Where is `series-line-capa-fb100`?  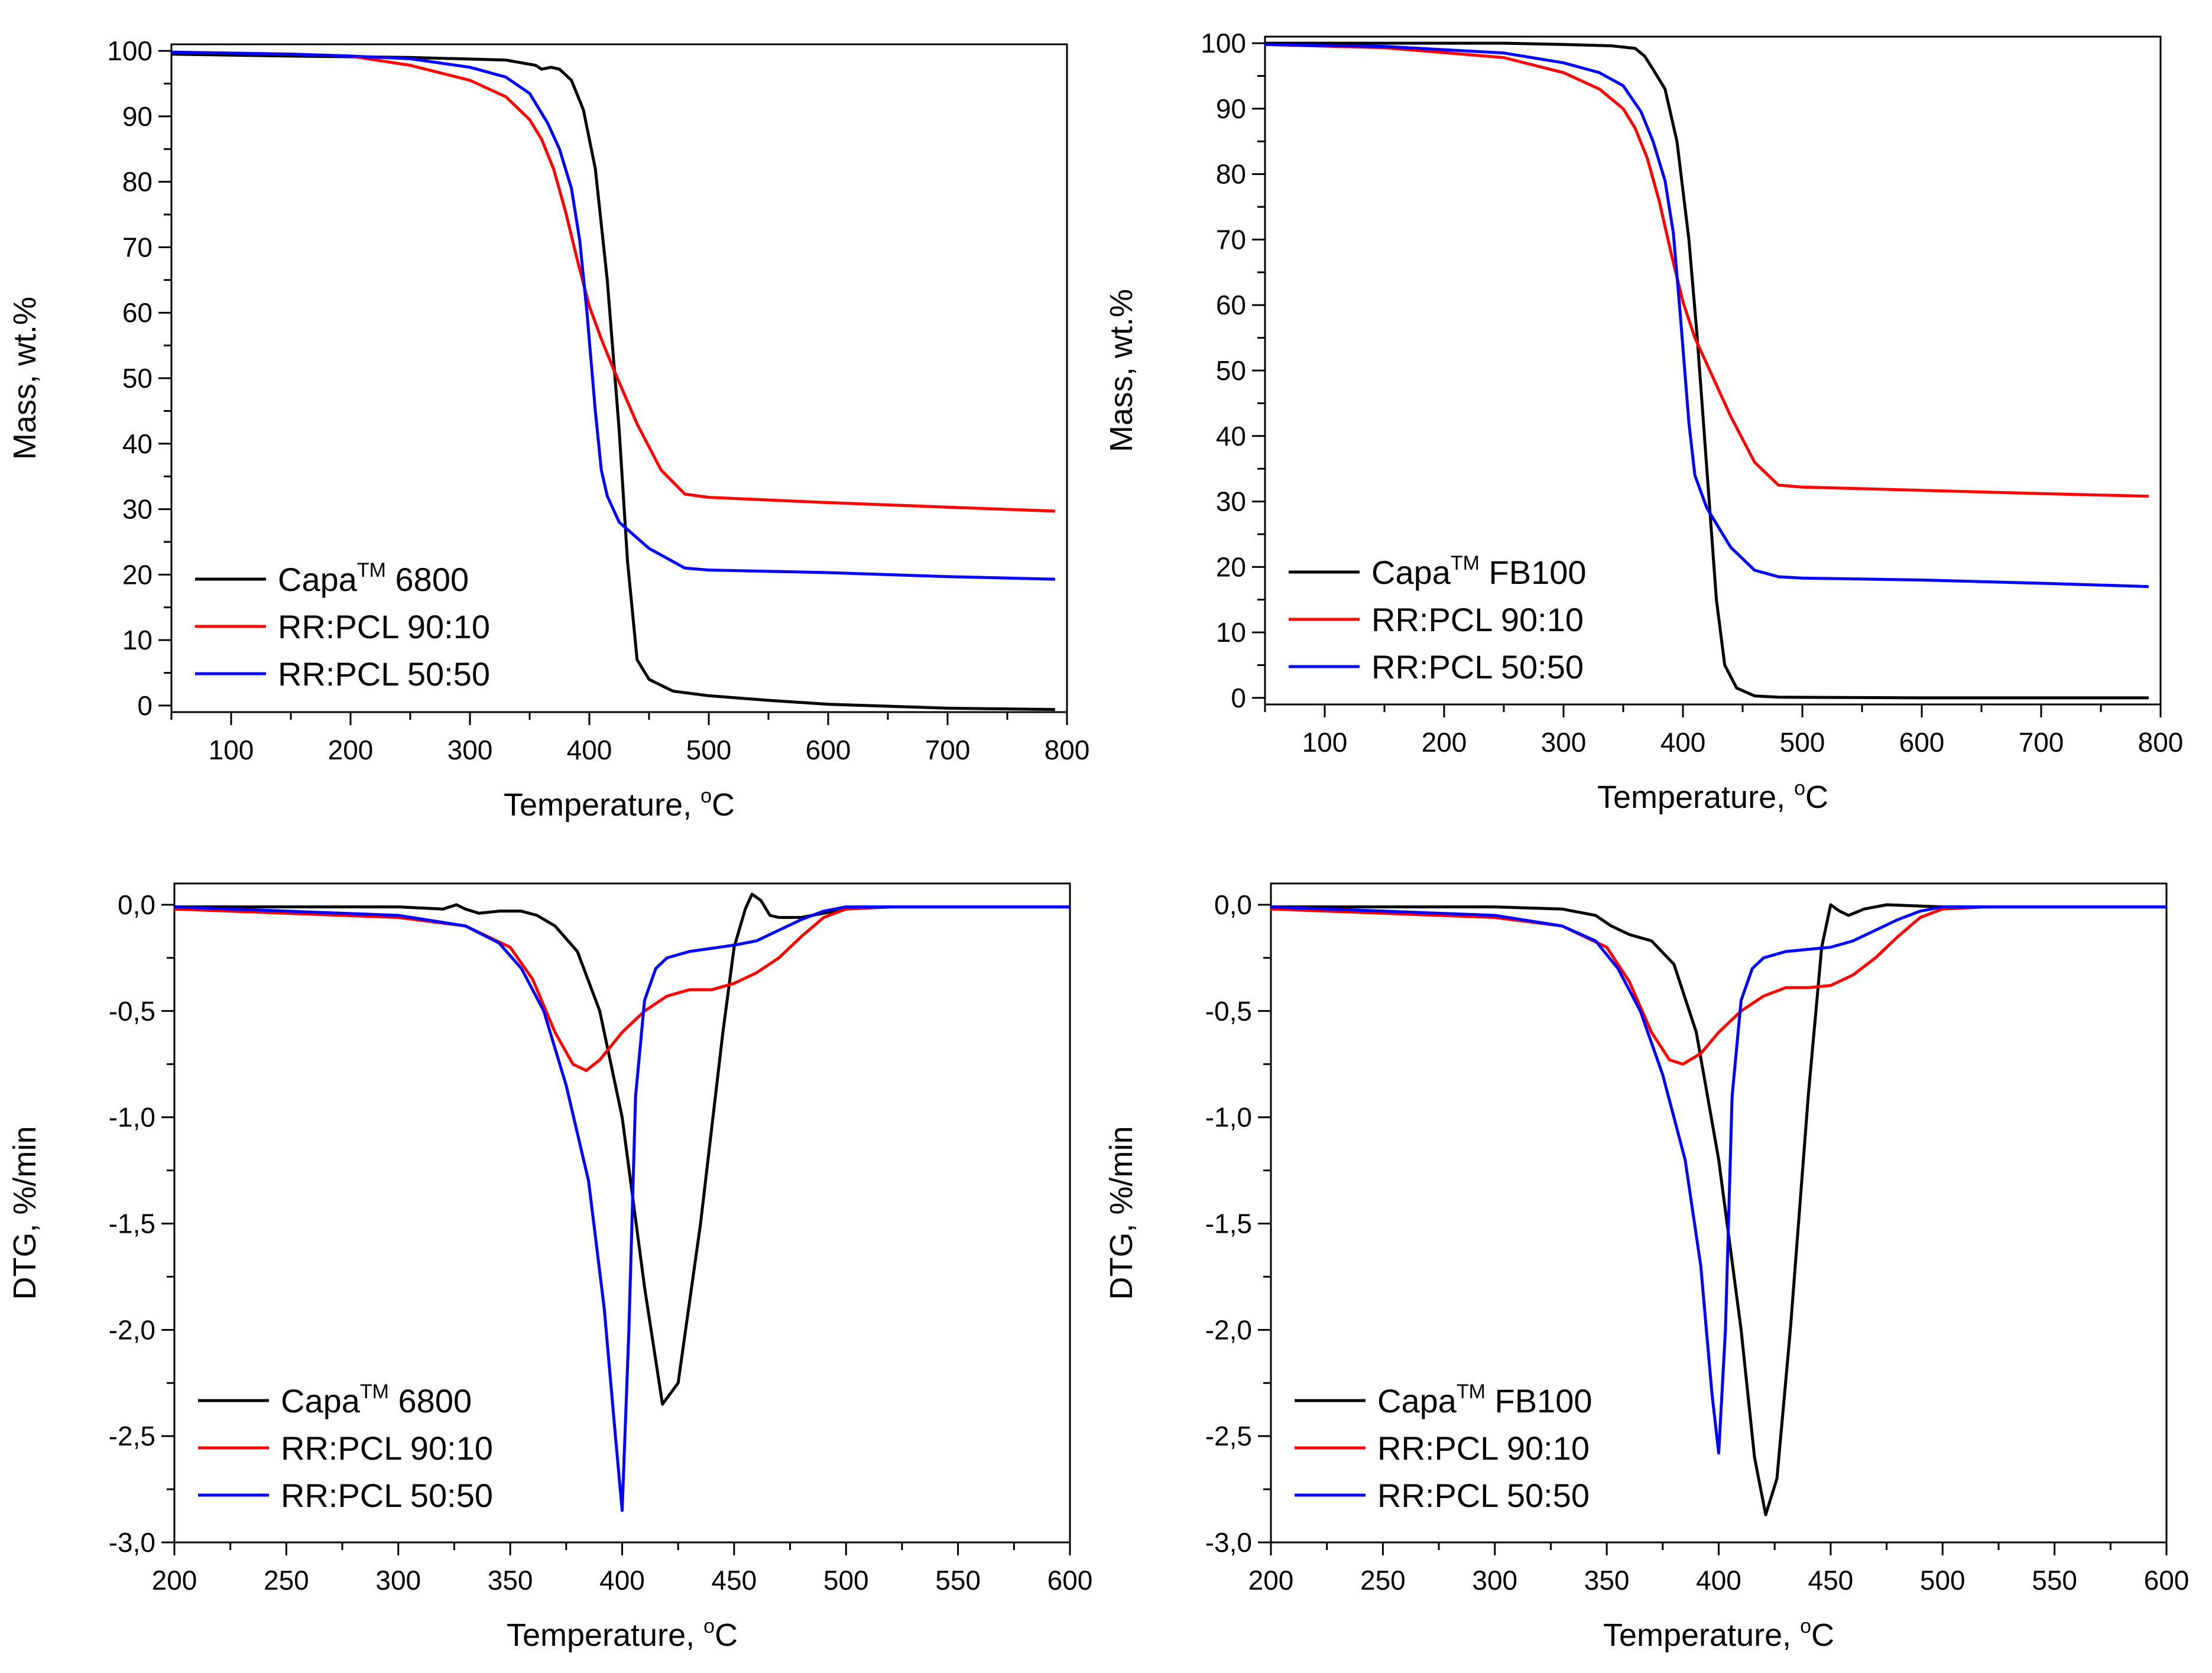
series-line-capa-fb100 is located at coordinates (1718, 1209).